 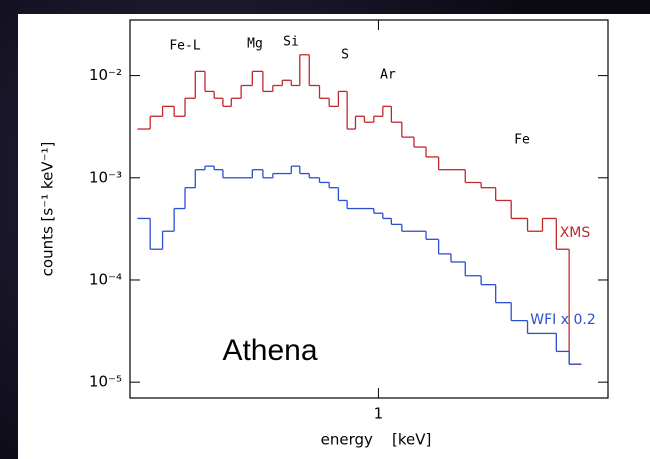 What do you see at coordinates (48, 209) in the screenshot?
I see `y-axis-label: counts [s⁻¹ keV⁻¹]` at bounding box center [48, 209].